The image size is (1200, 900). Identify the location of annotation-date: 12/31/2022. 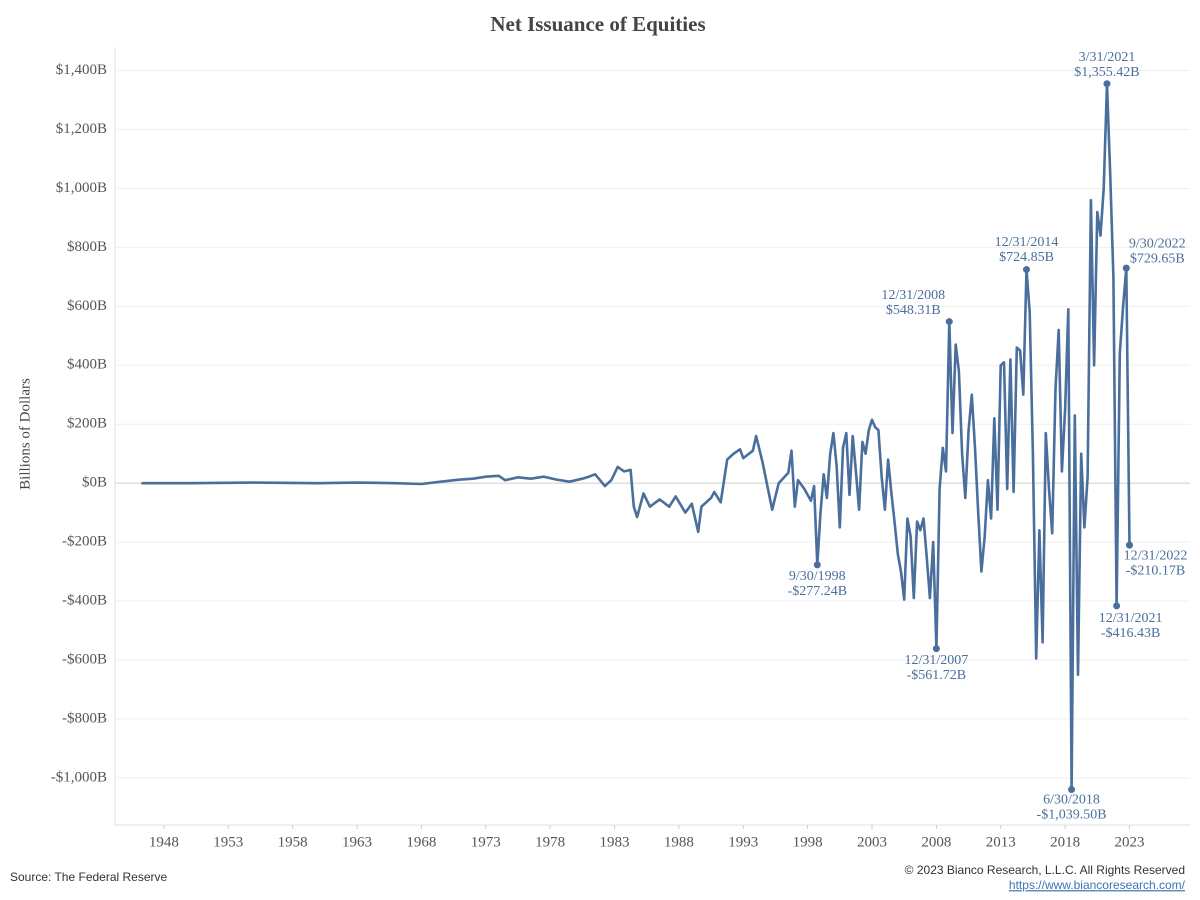
(1156, 555).